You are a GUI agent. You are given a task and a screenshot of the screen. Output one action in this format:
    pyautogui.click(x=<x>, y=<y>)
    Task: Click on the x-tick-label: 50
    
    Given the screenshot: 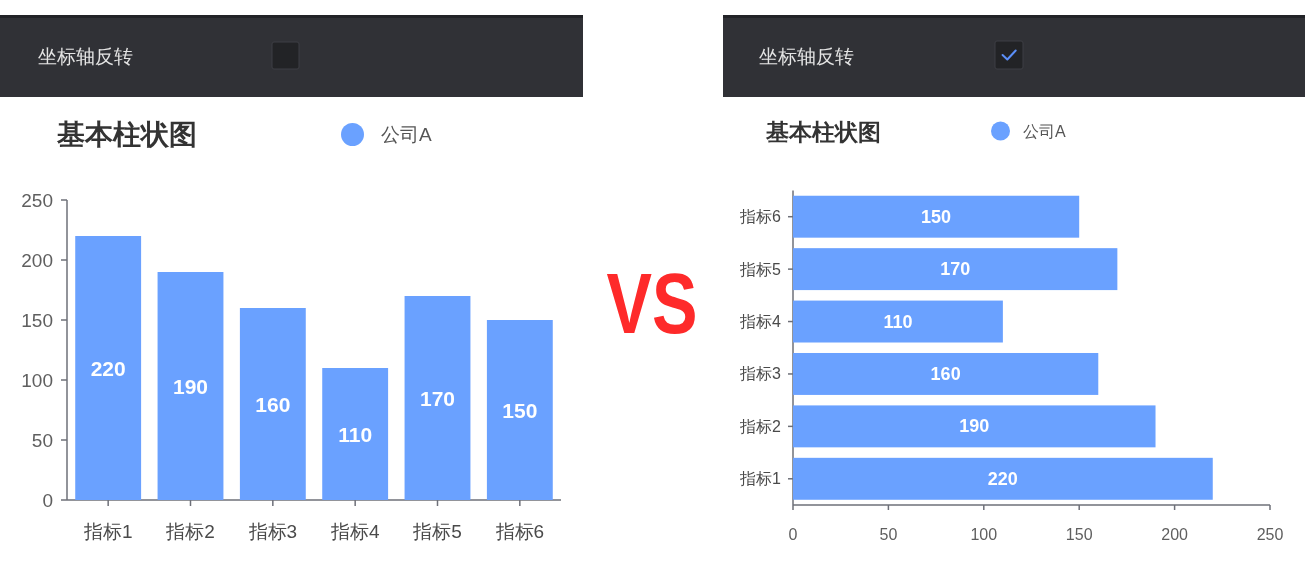 What is the action you would take?
    pyautogui.click(x=888, y=534)
    